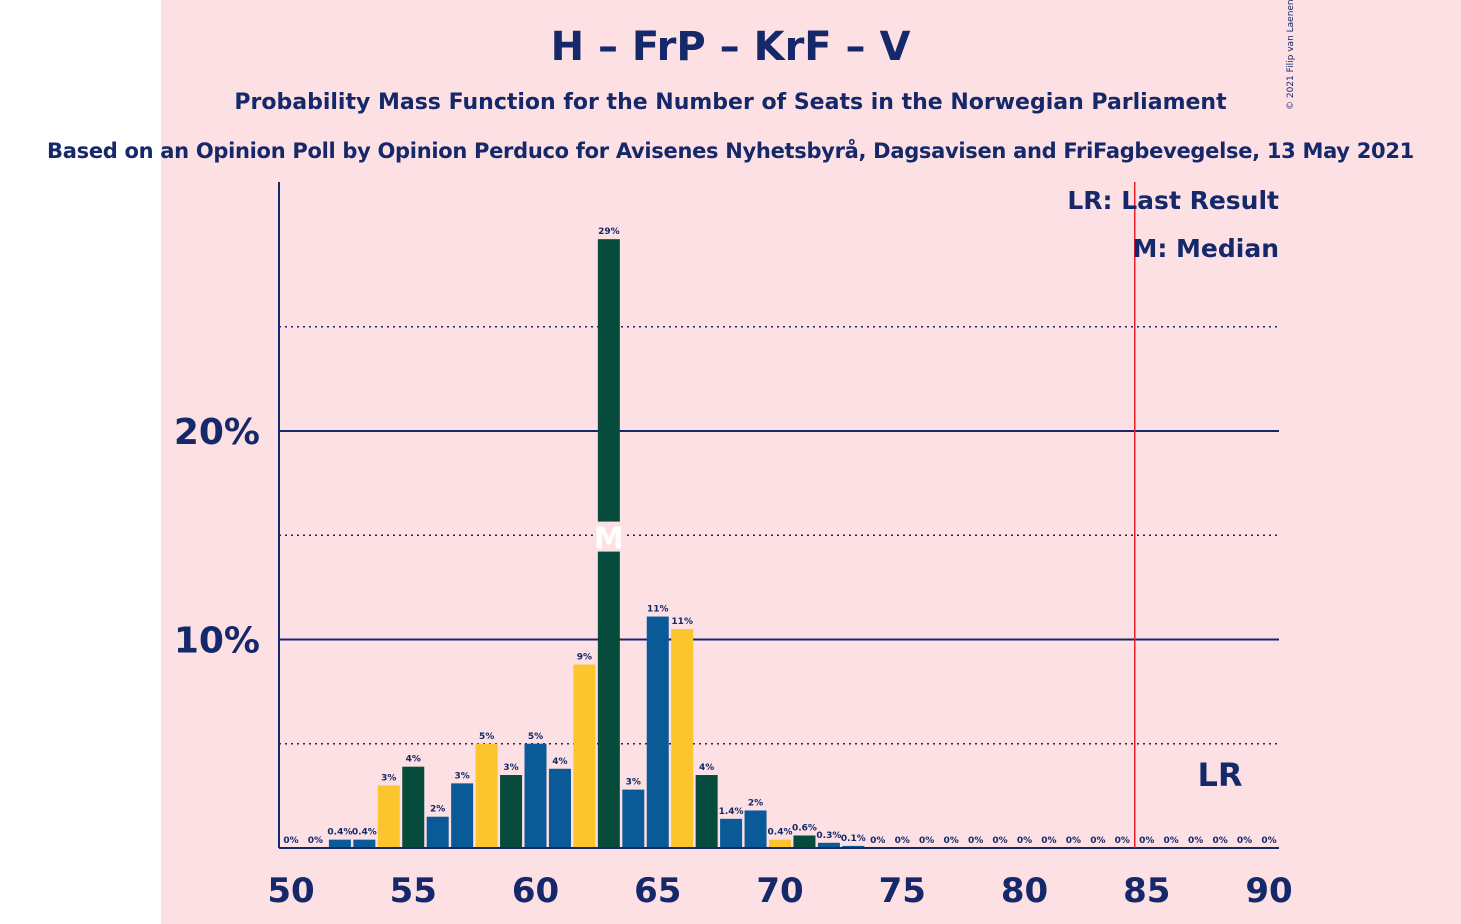 The image size is (1461, 924). What do you see at coordinates (828, 836) in the screenshot?
I see `bar-value-label: 0.3%` at bounding box center [828, 836].